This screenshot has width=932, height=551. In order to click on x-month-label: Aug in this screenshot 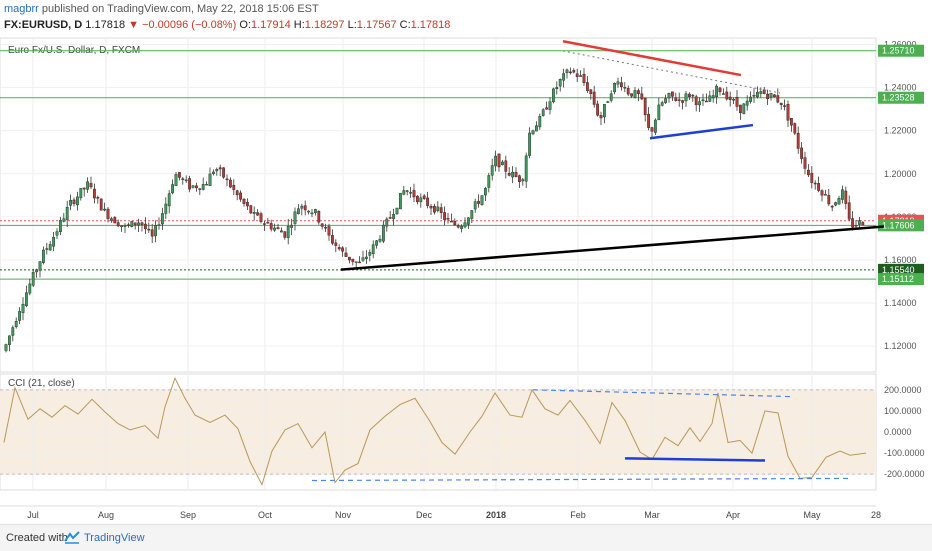, I will do `click(106, 515)`.